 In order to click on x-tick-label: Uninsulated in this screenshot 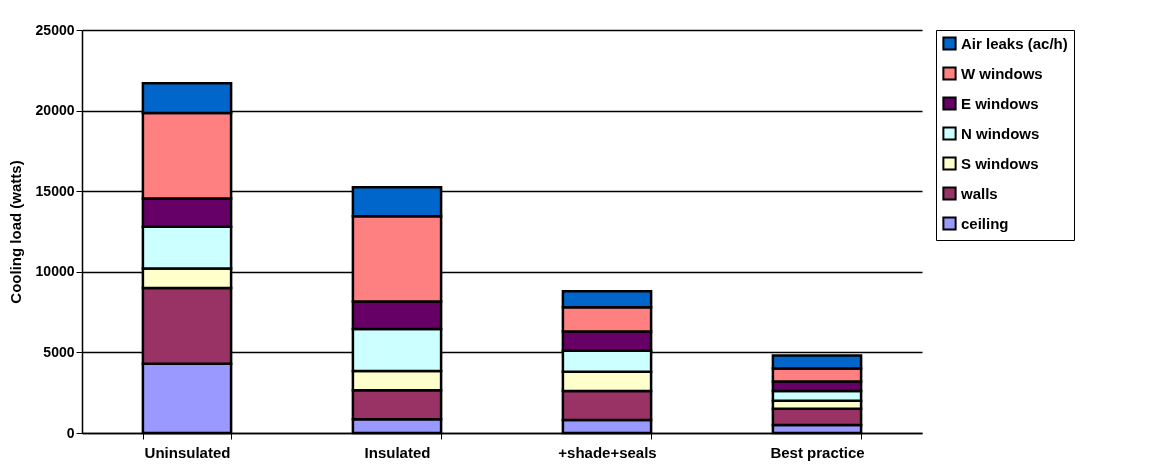, I will do `click(187, 452)`.